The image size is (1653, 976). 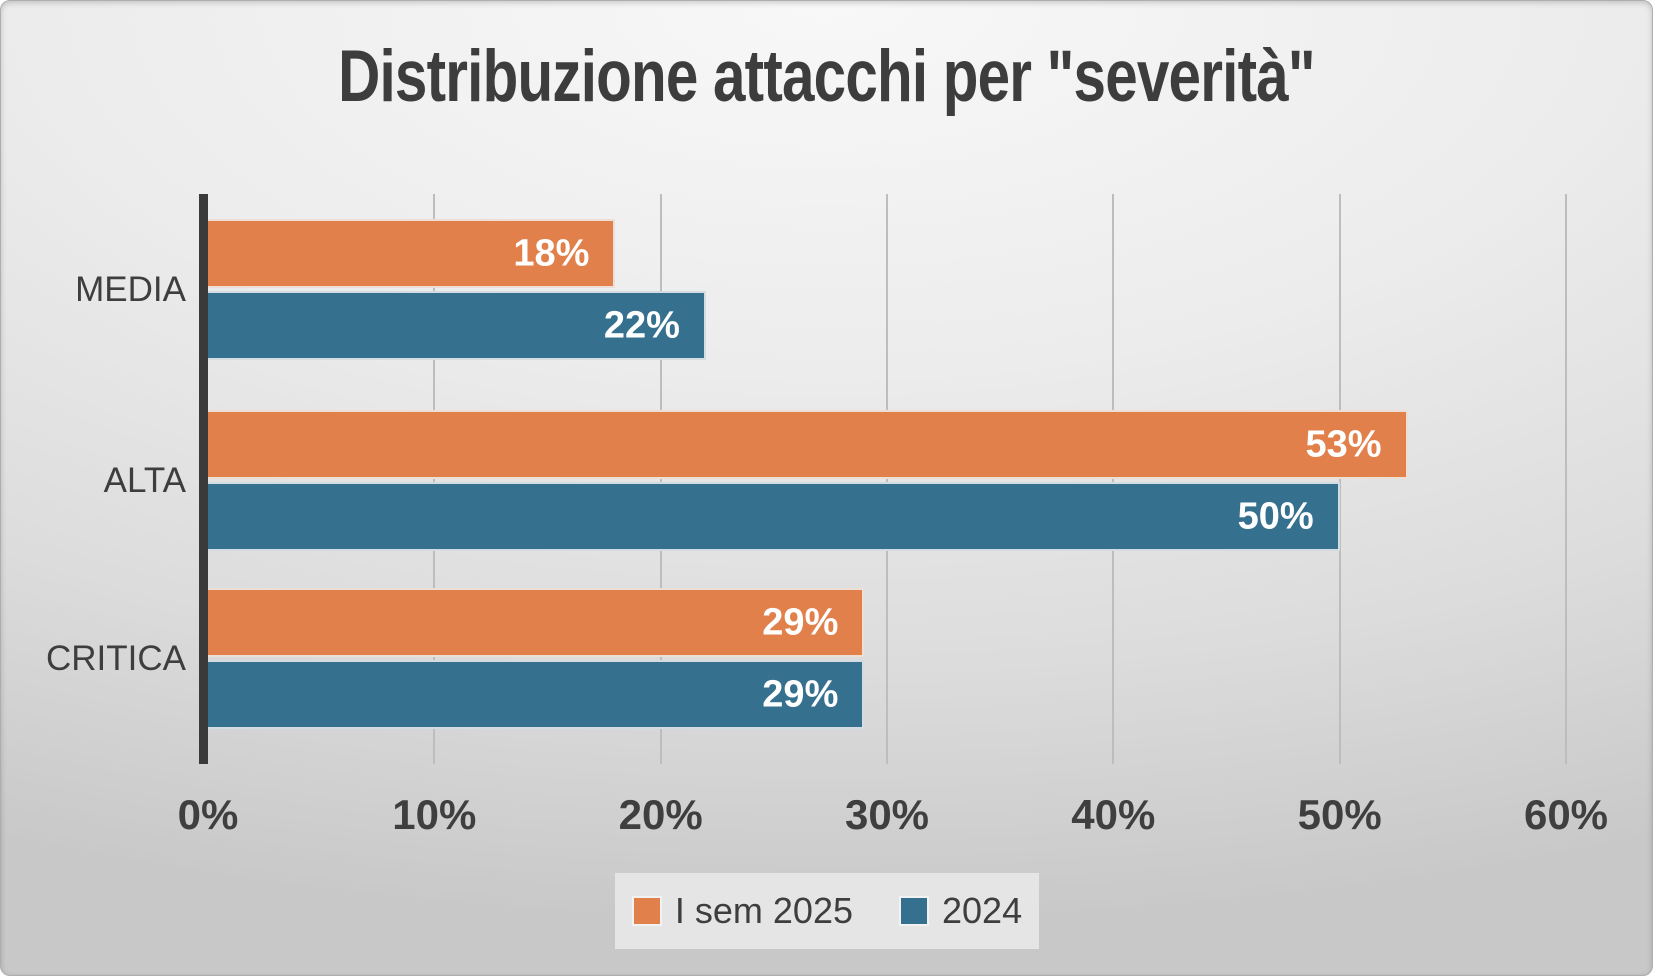 I want to click on legend-item-2024: 2024, so click(x=960, y=911).